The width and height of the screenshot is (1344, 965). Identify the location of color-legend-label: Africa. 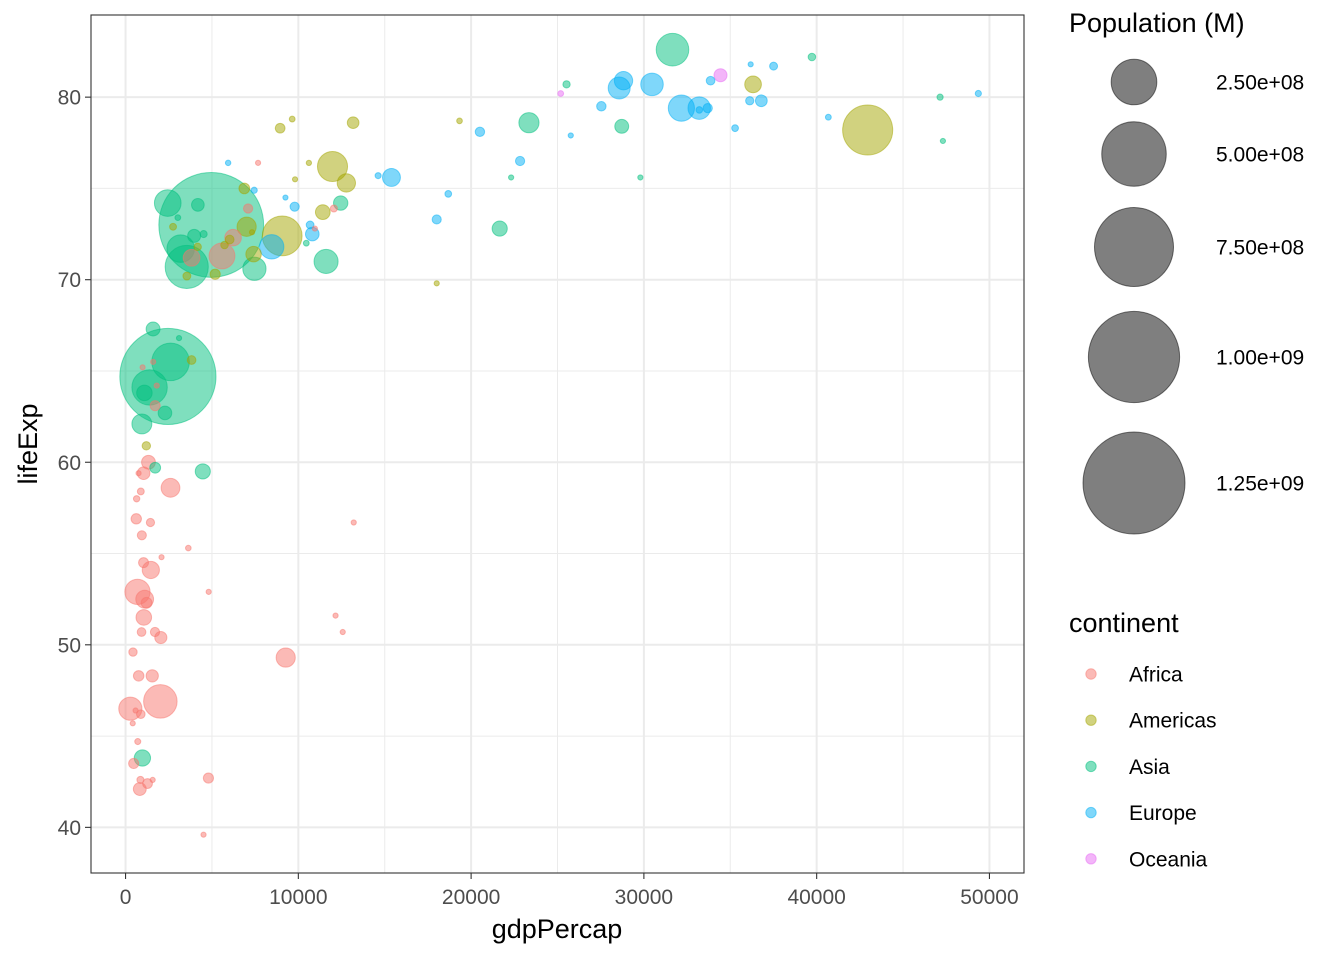
(1156, 675).